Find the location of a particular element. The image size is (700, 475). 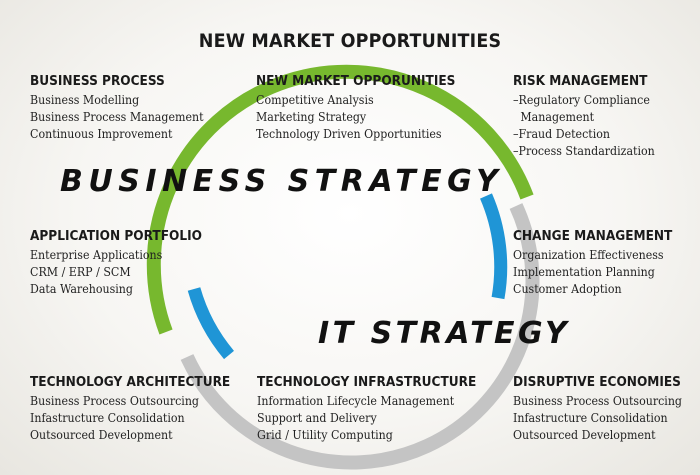

block-item: –Fraud Detection is located at coordinates (561, 134).